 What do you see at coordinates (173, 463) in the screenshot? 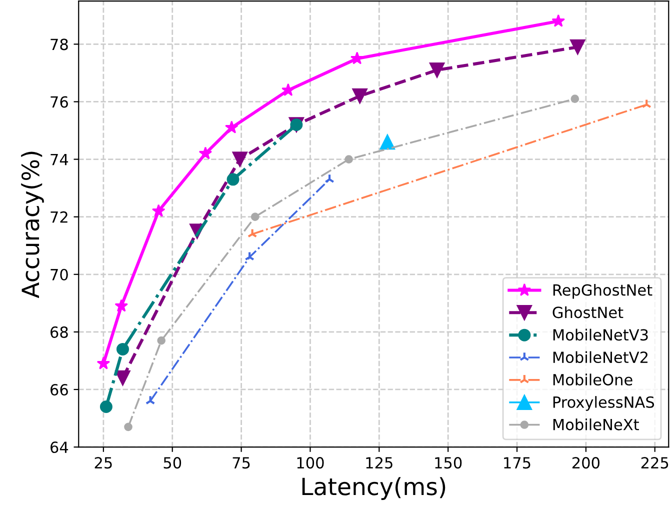
I see `x-tick-label: 50` at bounding box center [173, 463].